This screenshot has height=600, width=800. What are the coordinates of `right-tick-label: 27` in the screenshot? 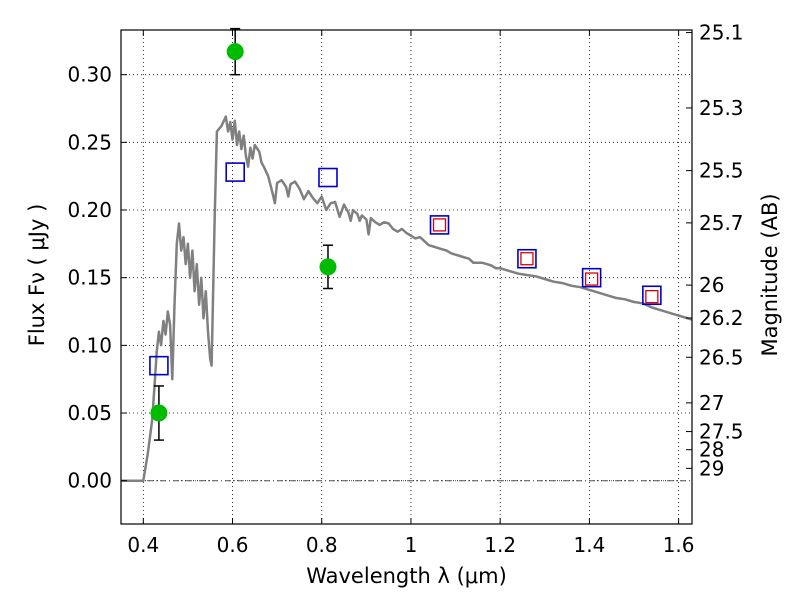 It's located at (711, 403).